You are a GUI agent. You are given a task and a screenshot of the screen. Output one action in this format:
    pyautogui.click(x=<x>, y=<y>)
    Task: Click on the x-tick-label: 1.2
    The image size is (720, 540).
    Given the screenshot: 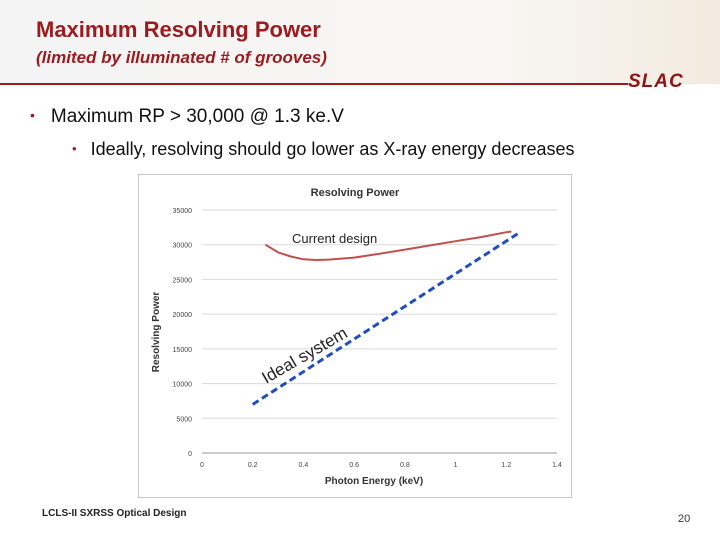 What is the action you would take?
    pyautogui.click(x=506, y=465)
    